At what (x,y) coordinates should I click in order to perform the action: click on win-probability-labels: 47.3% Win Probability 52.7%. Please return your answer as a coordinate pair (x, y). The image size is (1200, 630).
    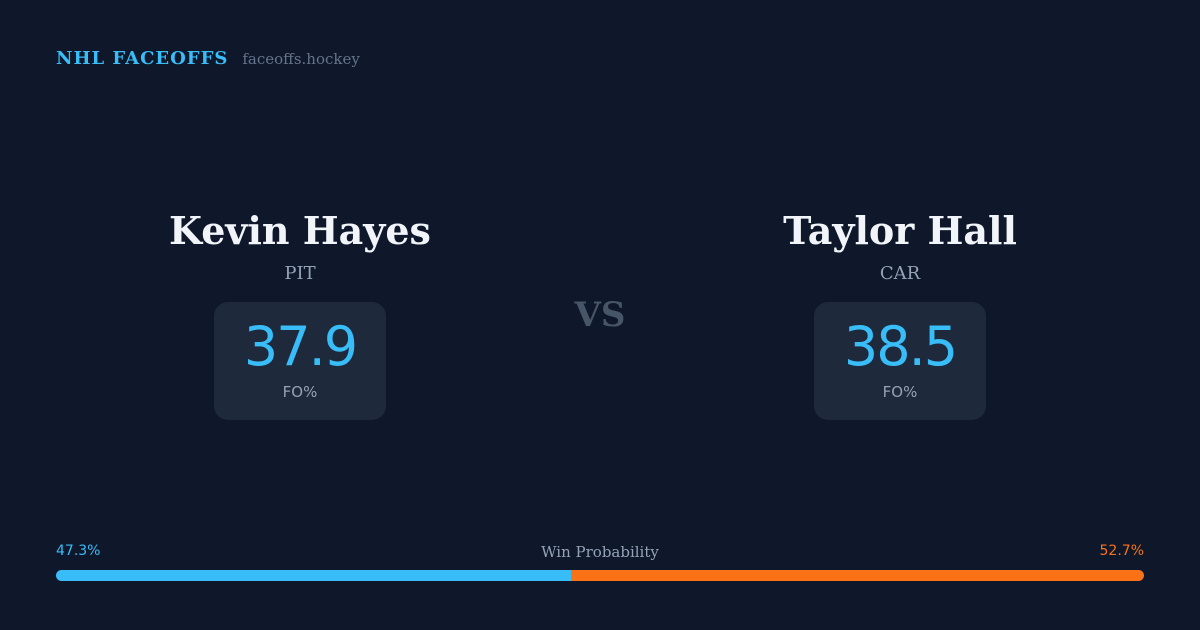
    Looking at the image, I should click on (600, 553).